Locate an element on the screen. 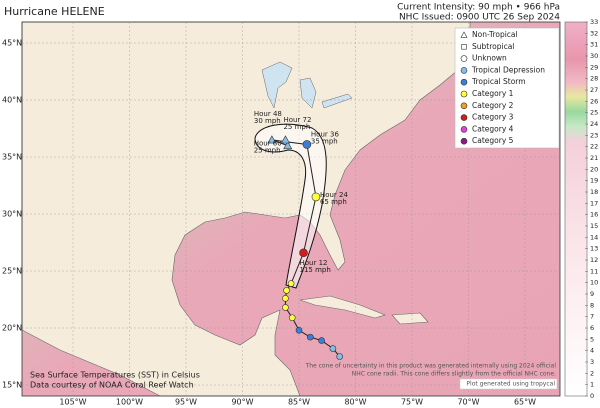  colorbar-label: 22 is located at coordinates (594, 147).